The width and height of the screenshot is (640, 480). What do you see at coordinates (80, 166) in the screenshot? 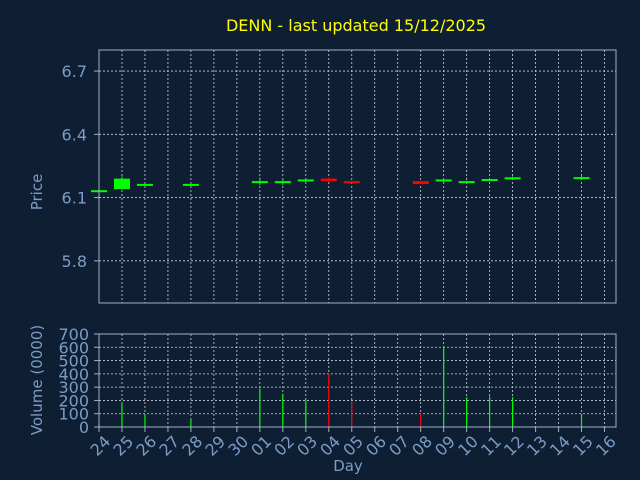
I see `price-y-ticks: 5.8 6.1 6.4 6.7` at bounding box center [80, 166].